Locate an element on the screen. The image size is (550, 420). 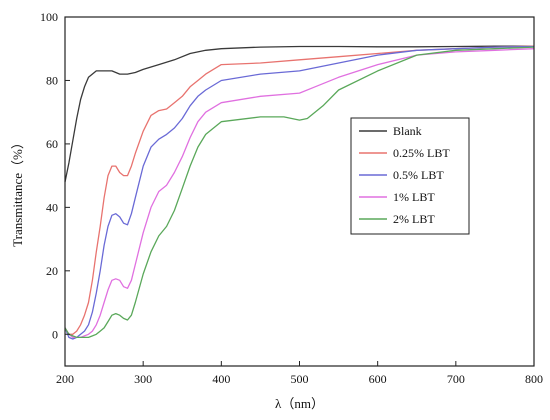
x-tick-label: 200 is located at coordinates (65, 379).